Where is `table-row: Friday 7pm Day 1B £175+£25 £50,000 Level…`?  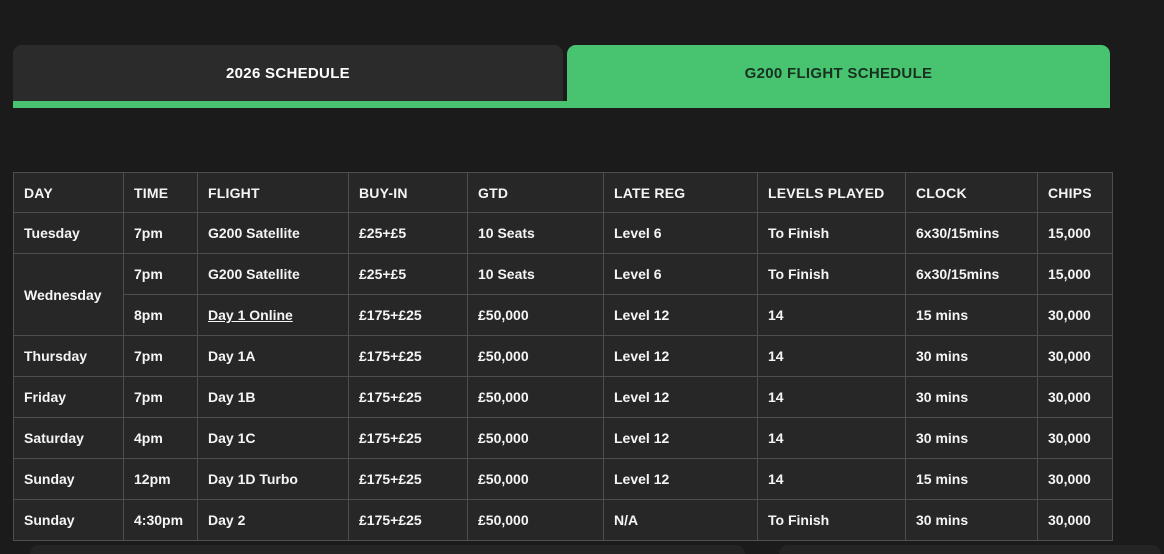 table-row: Friday 7pm Day 1B £175+£25 £50,000 Level… is located at coordinates (563, 397).